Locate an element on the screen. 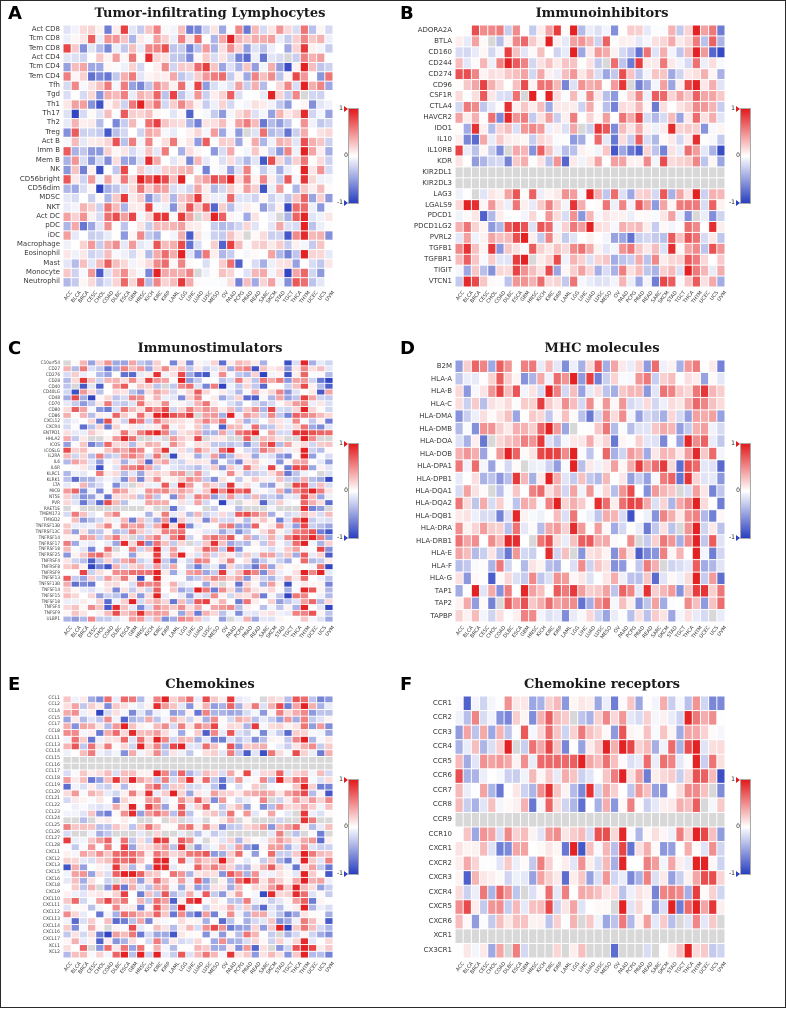 This screenshot has width=786, height=1011. row-label: Treg is located at coordinates (52, 131).